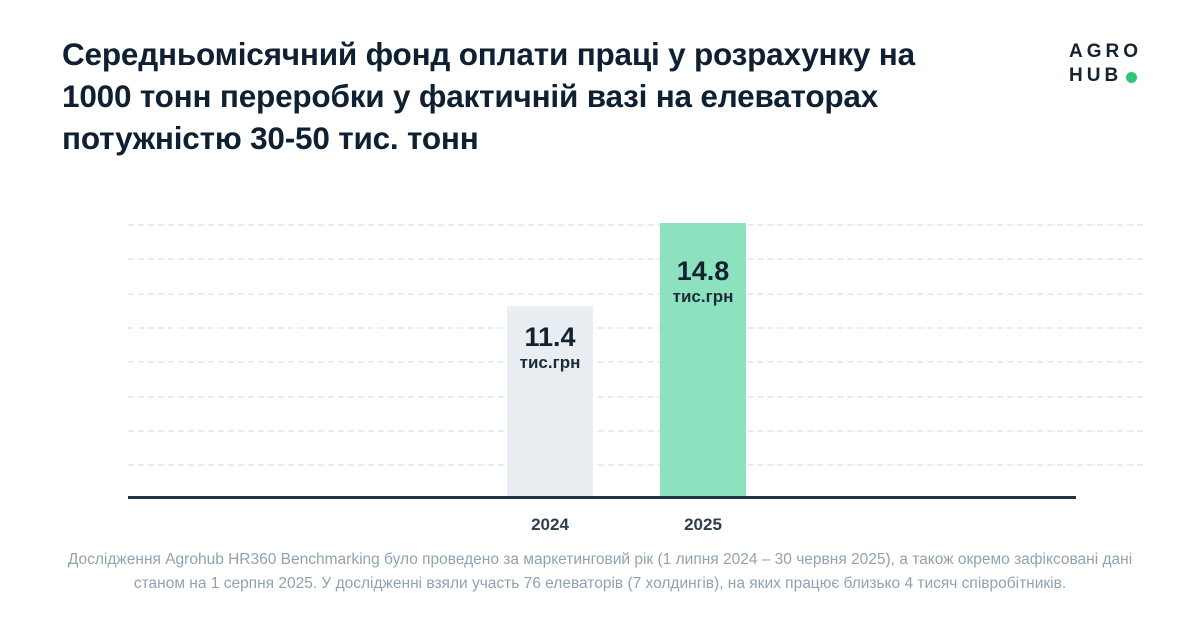 The height and width of the screenshot is (630, 1200). Describe the element at coordinates (703, 296) in the screenshot. I see `bar-2025-unit: тис.грн` at that location.